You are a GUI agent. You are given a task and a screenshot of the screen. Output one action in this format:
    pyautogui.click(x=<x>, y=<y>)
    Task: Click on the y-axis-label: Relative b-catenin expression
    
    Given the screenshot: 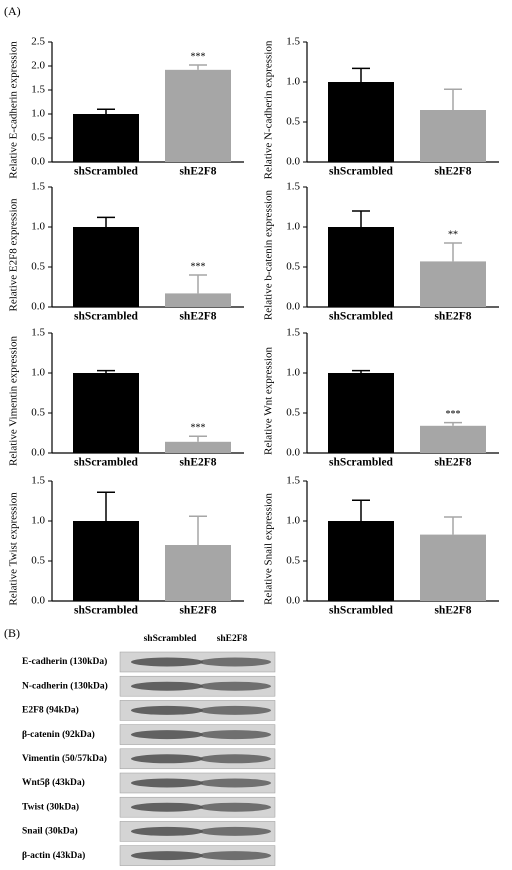 What is the action you would take?
    pyautogui.click(x=269, y=254)
    